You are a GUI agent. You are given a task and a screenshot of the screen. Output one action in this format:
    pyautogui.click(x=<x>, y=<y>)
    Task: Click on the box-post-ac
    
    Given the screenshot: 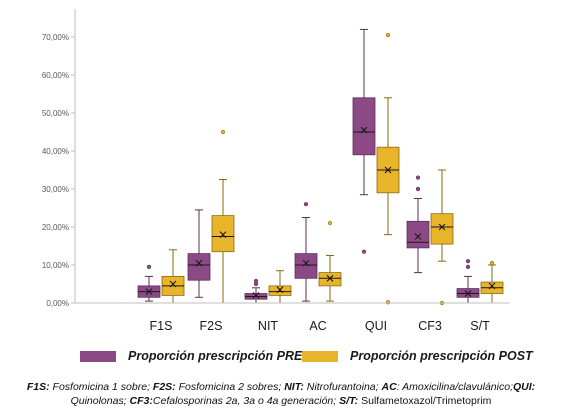 What is the action you would take?
    pyautogui.click(x=330, y=261)
    